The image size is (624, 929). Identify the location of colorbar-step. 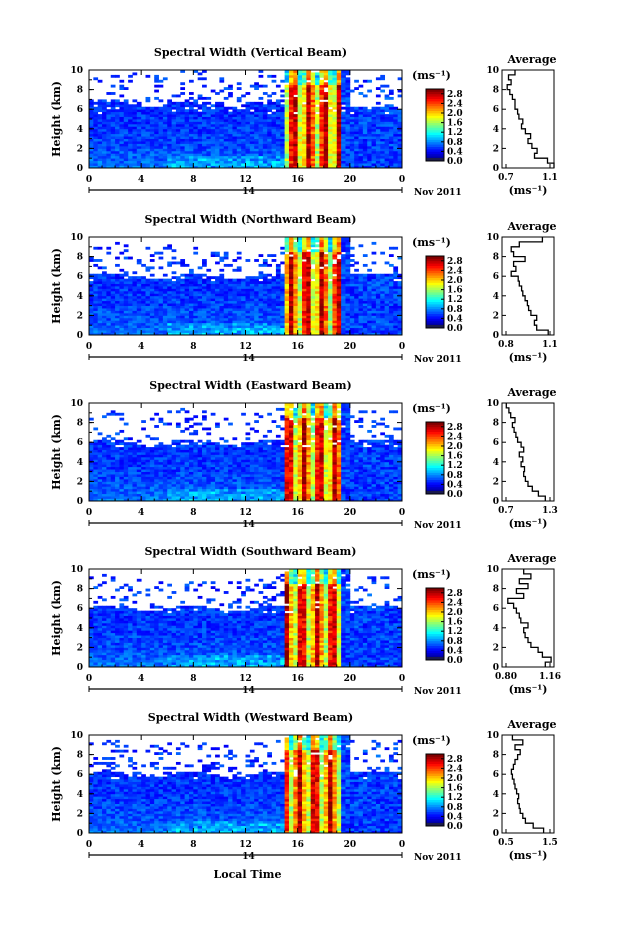
(435, 100).